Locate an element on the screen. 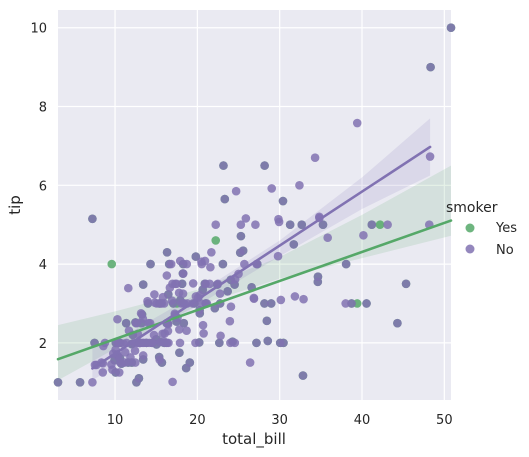 The height and width of the screenshot is (457, 529). y-tick-label: 10 is located at coordinates (38, 29).